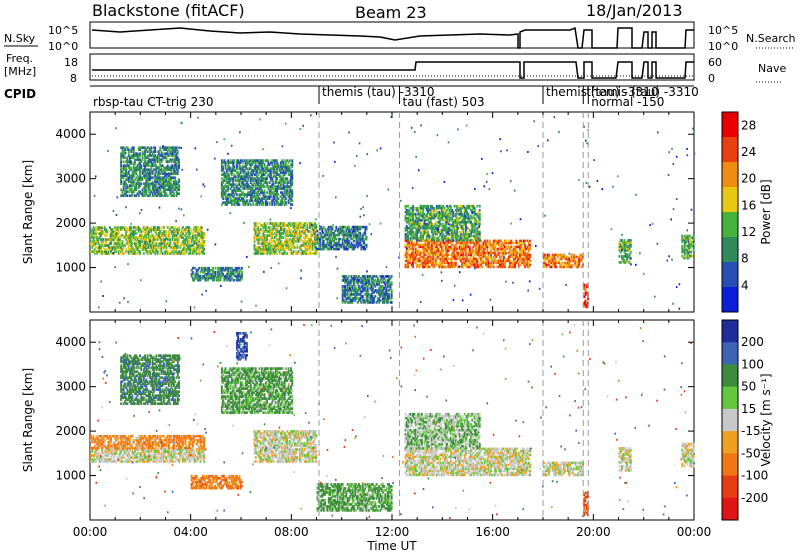 The height and width of the screenshot is (559, 800). I want to click on nsky-panel-frame, so click(392, 35).